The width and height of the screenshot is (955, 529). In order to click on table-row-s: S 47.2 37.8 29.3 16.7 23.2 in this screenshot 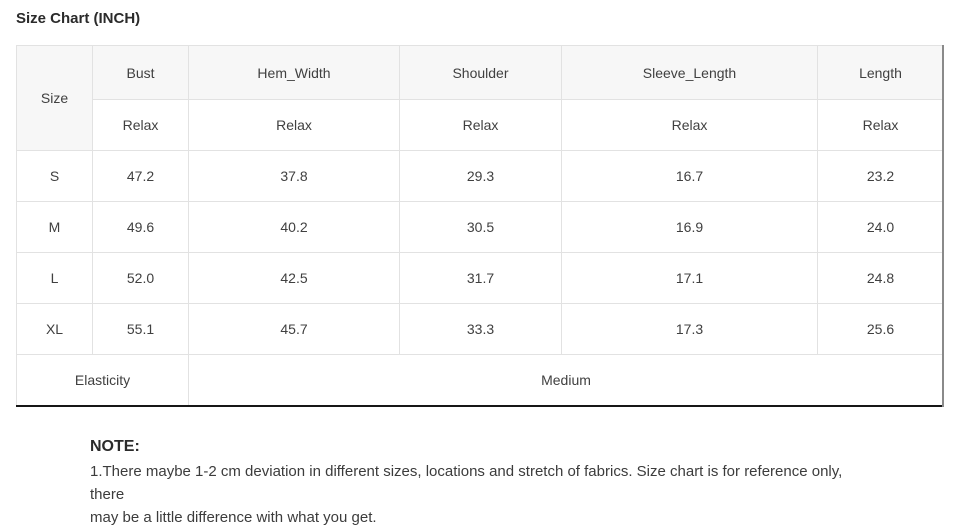, I will do `click(480, 176)`.